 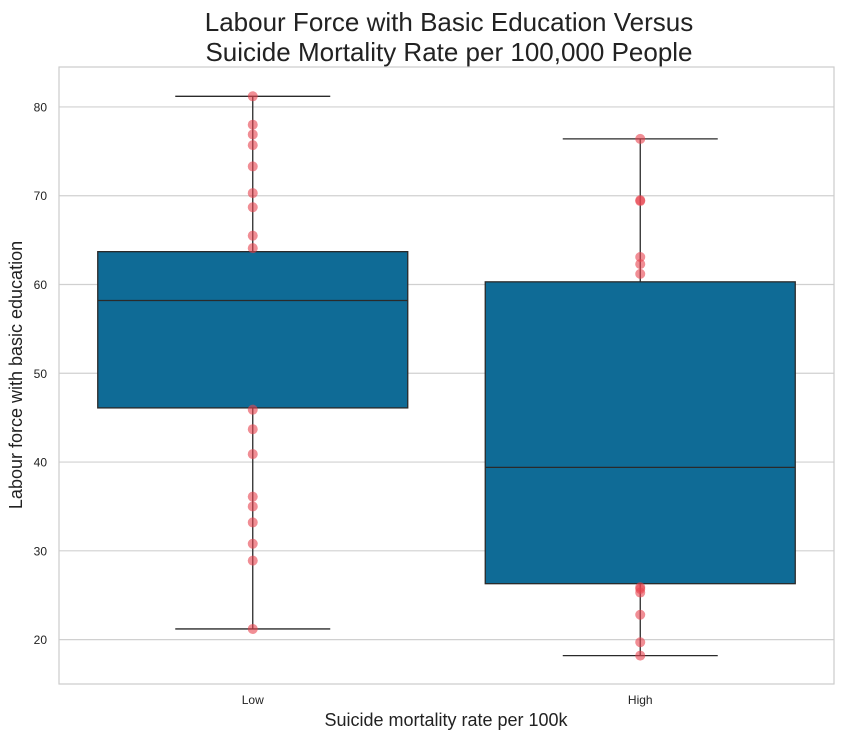 I want to click on x-tick-label-low: Low, so click(x=253, y=700).